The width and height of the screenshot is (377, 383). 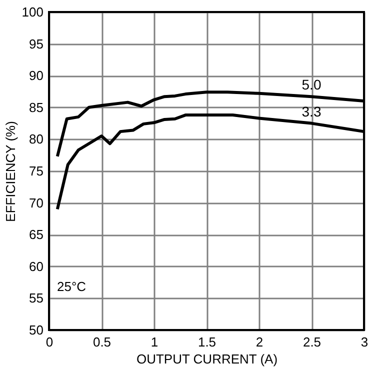 I want to click on x-tick-label: 3, so click(x=364, y=342).